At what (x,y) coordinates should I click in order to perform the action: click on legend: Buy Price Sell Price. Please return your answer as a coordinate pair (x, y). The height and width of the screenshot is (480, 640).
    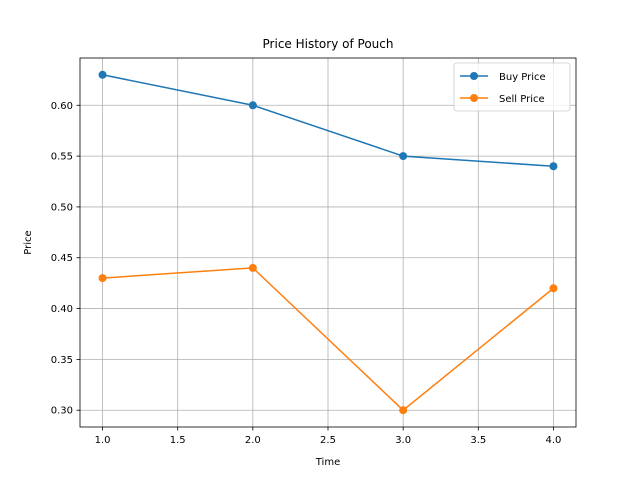
    Looking at the image, I should click on (512, 87).